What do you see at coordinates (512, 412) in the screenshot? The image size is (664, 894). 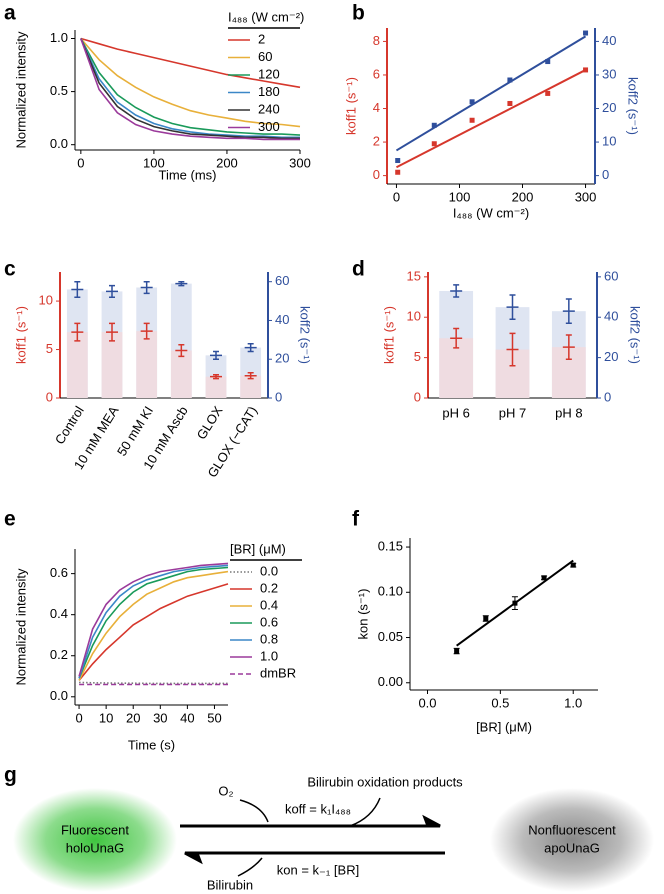 I see `x-tick-label: pH 7` at bounding box center [512, 412].